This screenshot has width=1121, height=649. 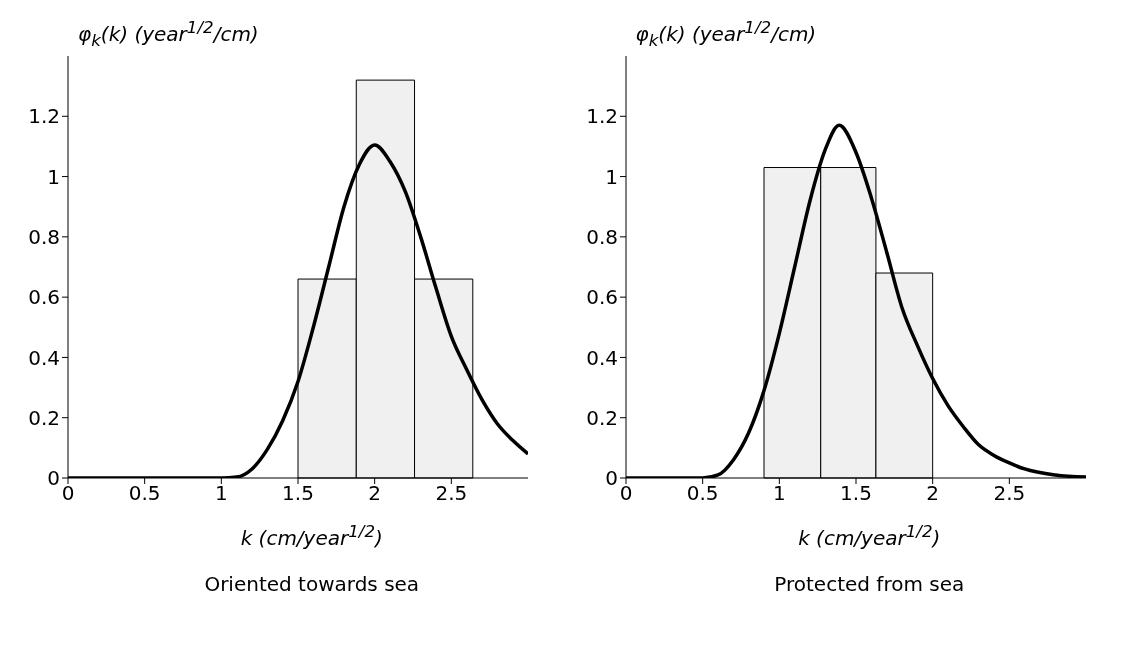 I want to click on text: Oriented towards sea, so click(x=312, y=583).